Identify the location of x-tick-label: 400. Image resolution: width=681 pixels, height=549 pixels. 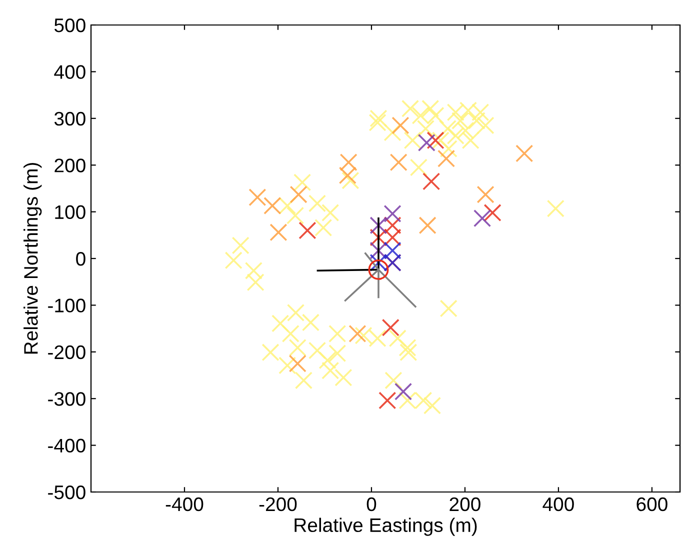
(558, 504).